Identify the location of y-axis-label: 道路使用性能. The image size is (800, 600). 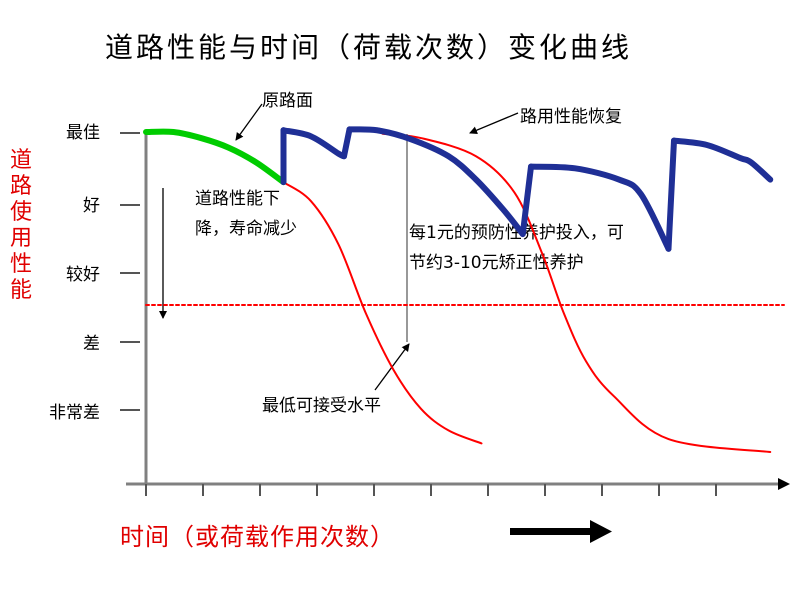
(20, 225).